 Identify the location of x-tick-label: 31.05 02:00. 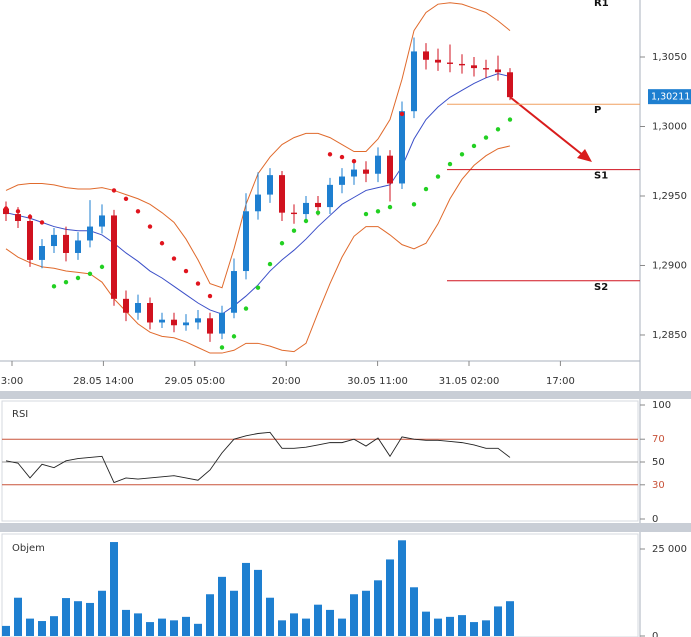
(469, 381).